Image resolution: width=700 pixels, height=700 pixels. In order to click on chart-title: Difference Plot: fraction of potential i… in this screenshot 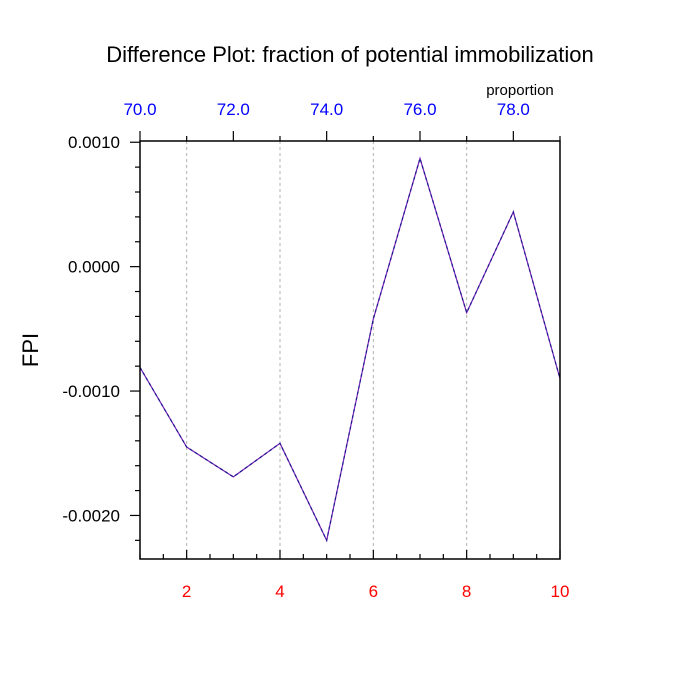, I will do `click(350, 54)`.